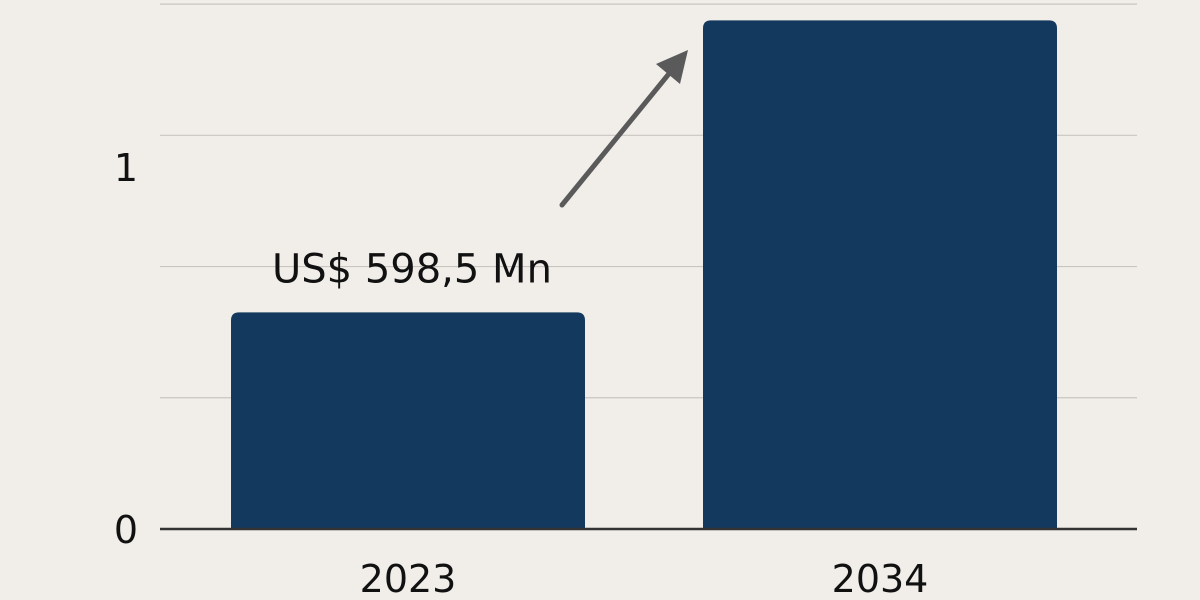 This screenshot has width=1200, height=600. What do you see at coordinates (126, 168) in the screenshot?
I see `y-tick-label: 1` at bounding box center [126, 168].